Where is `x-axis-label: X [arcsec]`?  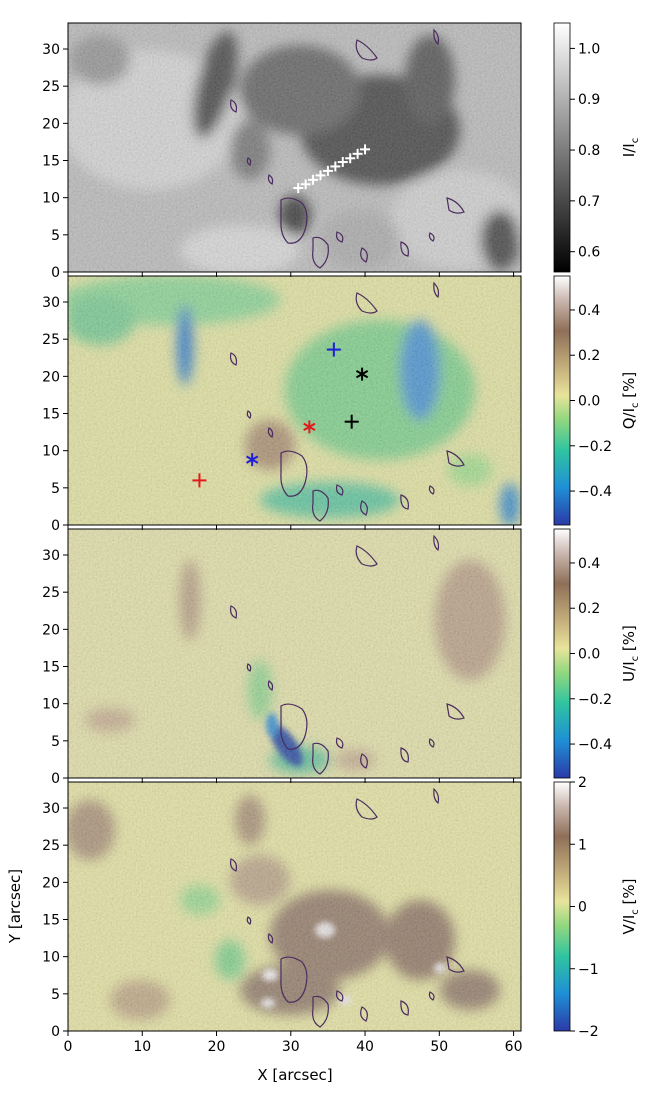
x-axis-label: X [arcsec] is located at coordinates (294, 1075).